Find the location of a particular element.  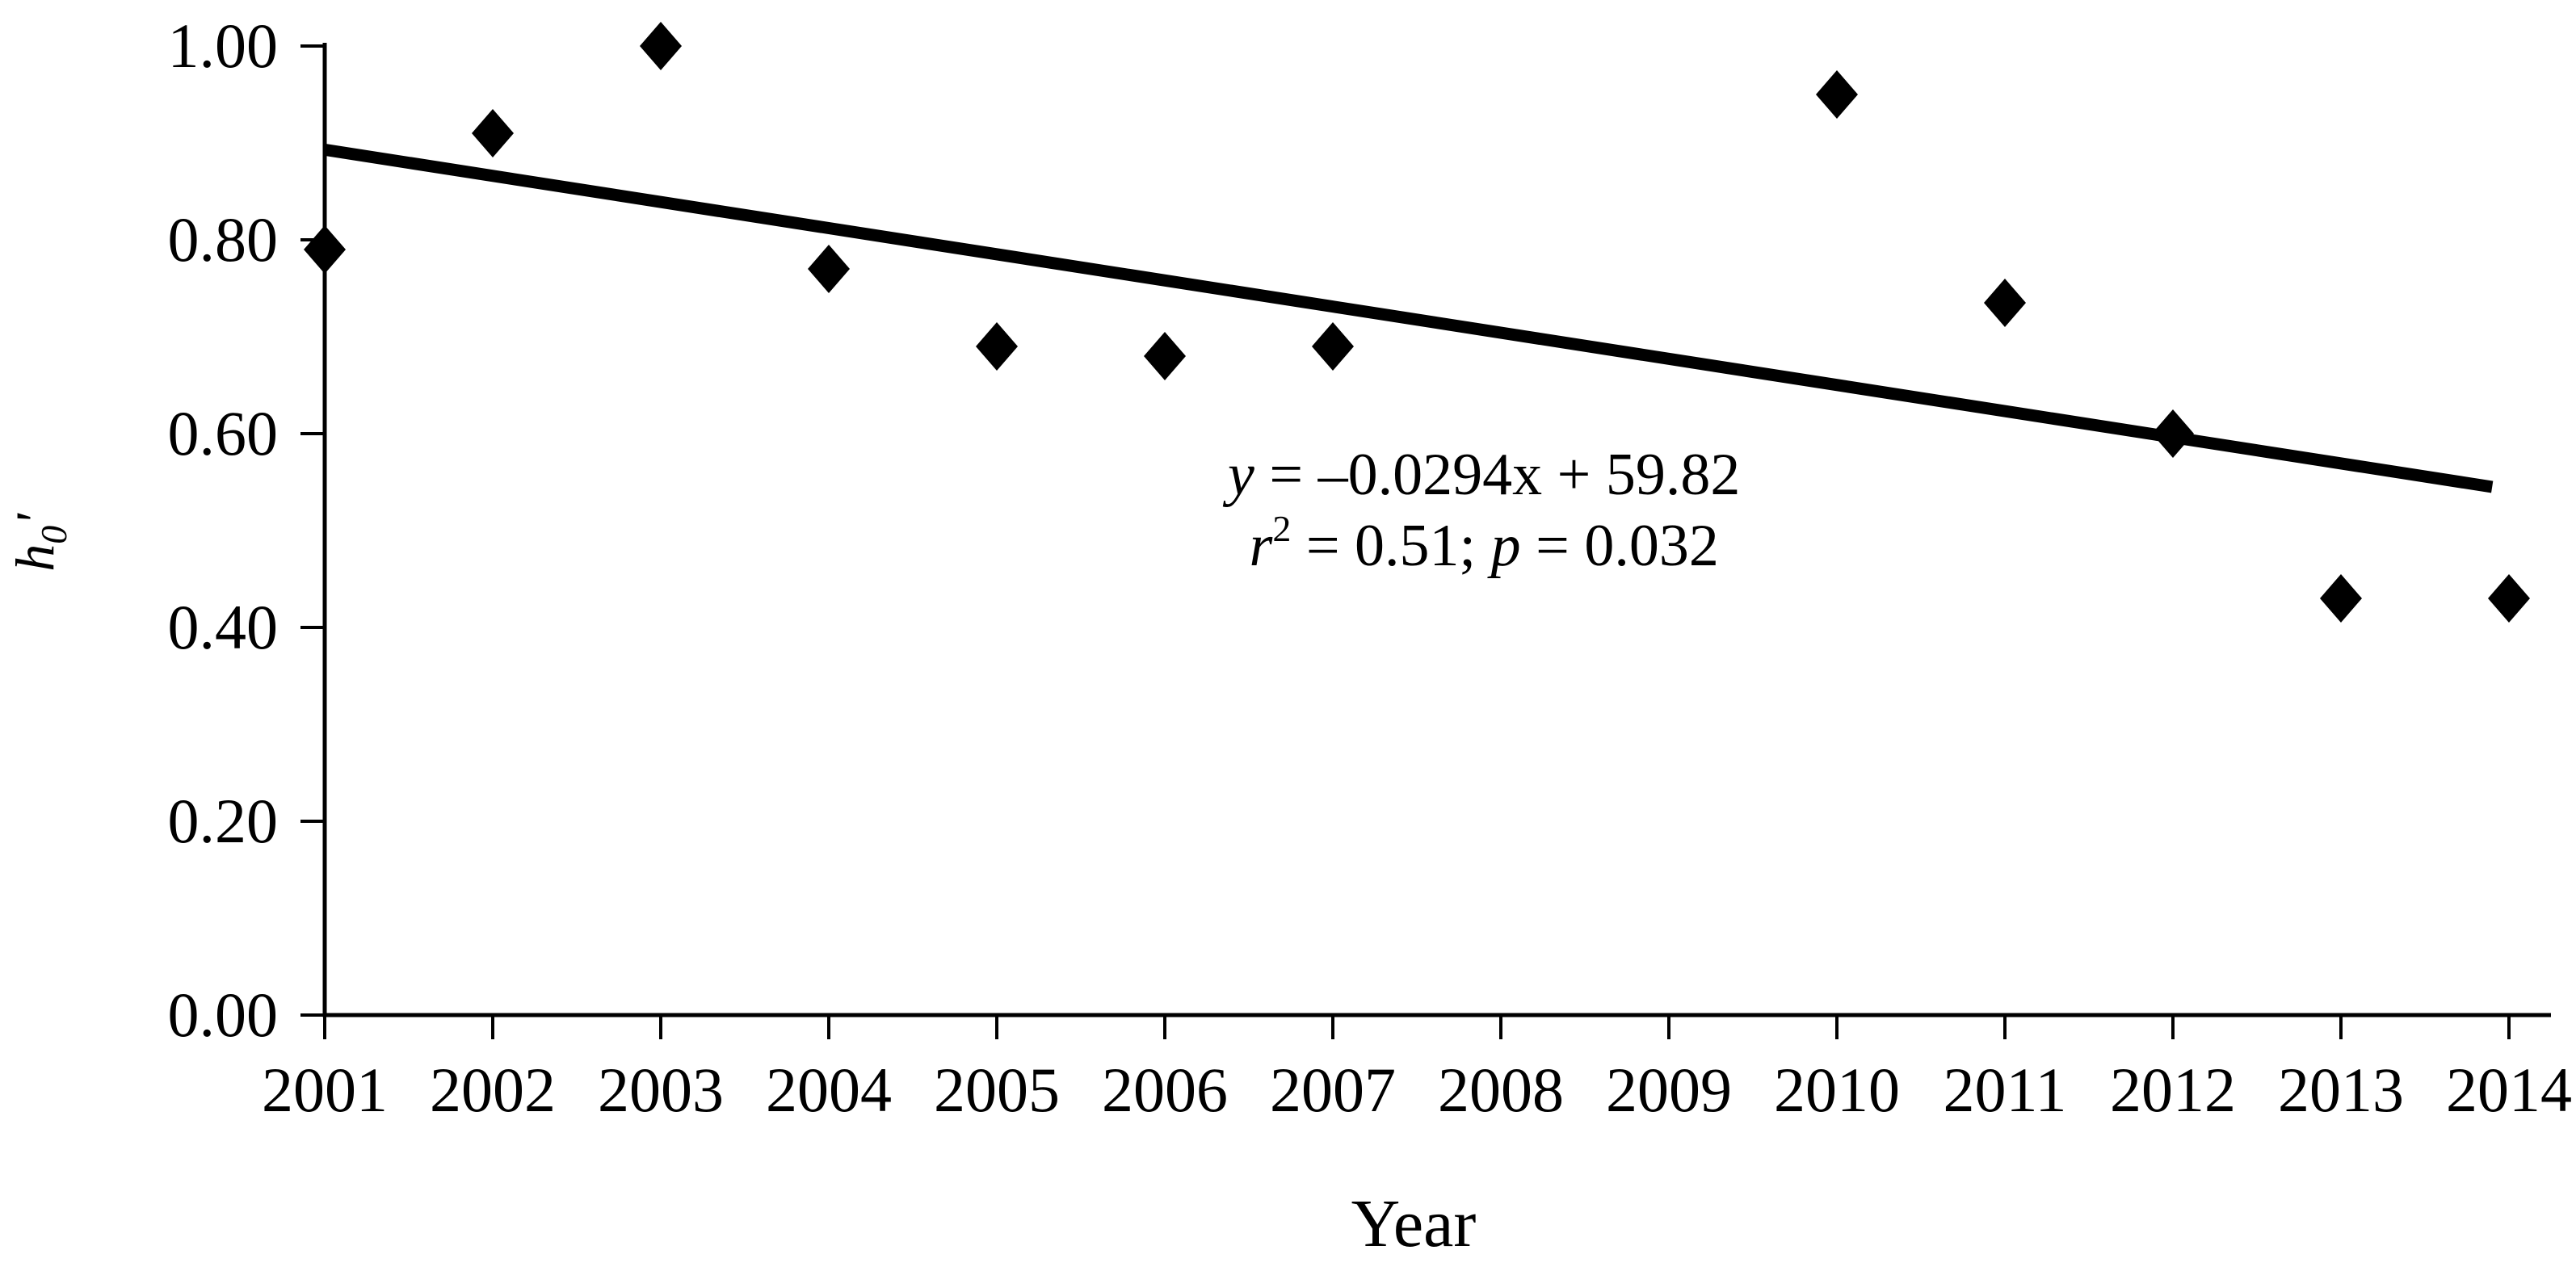

x-tick-label-2001: 2001 is located at coordinates (325, 1090).